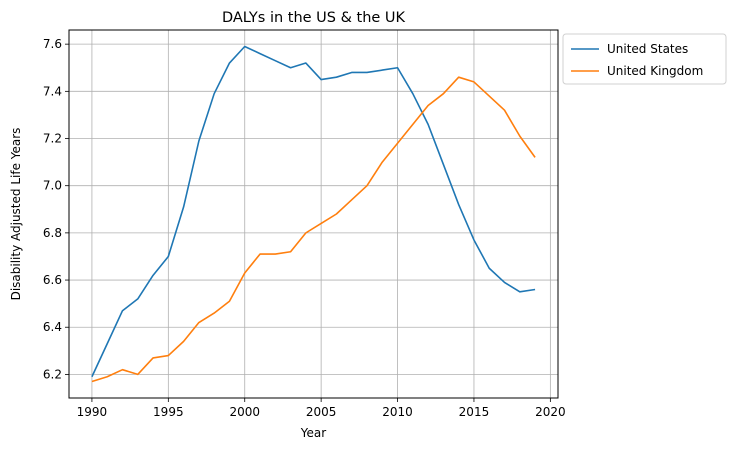 This screenshot has width=734, height=453. Describe the element at coordinates (550, 412) in the screenshot. I see `x-tick-label: 2020` at that location.